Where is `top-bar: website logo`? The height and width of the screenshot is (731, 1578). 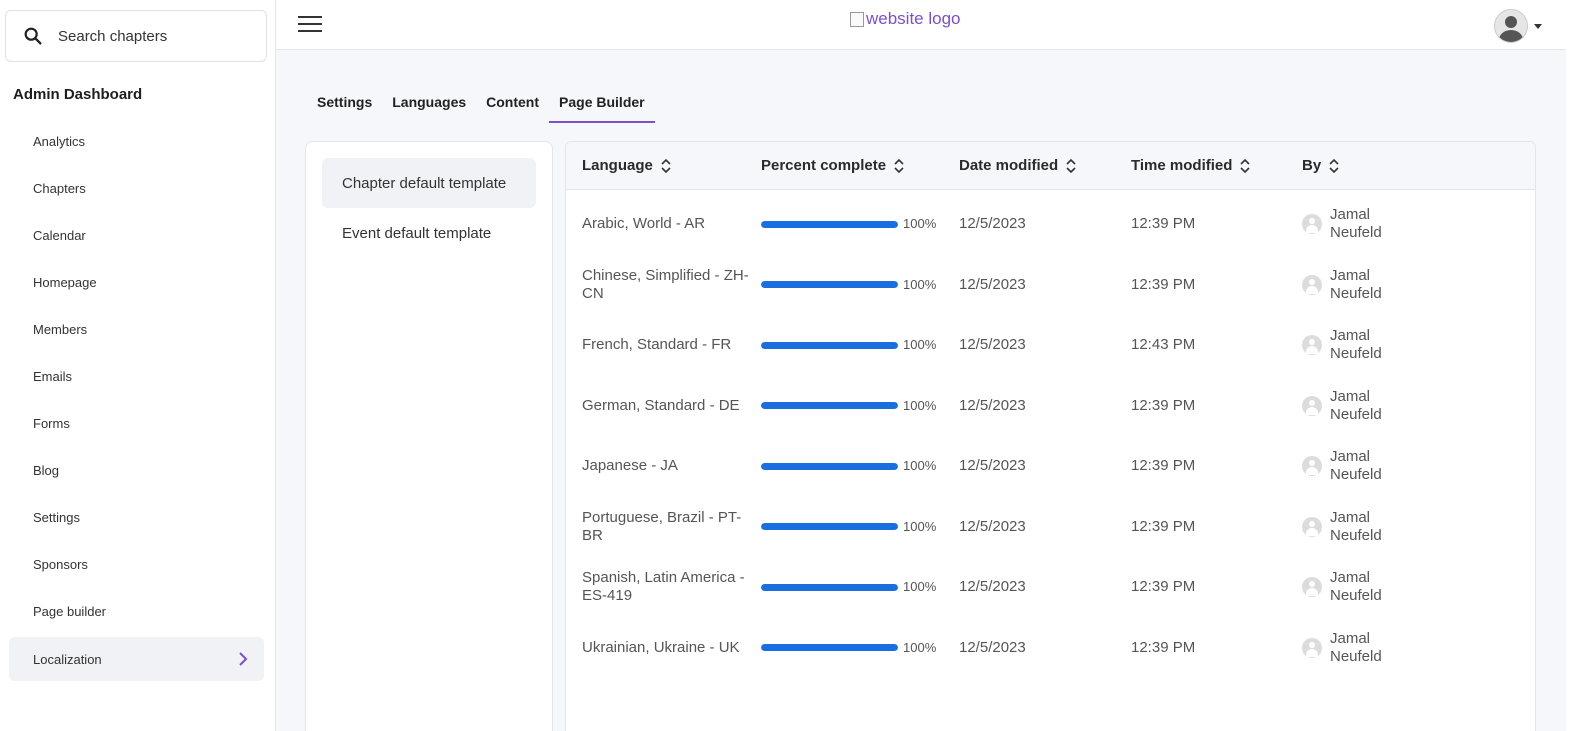
top-bar: website logo is located at coordinates (927, 25).